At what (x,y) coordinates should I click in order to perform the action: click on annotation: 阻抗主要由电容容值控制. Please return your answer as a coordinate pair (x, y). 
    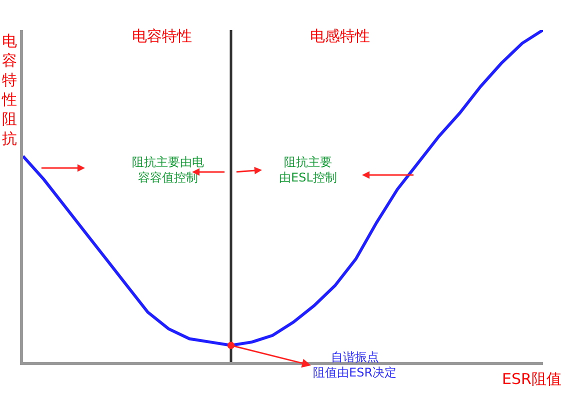
    Looking at the image, I should click on (168, 170).